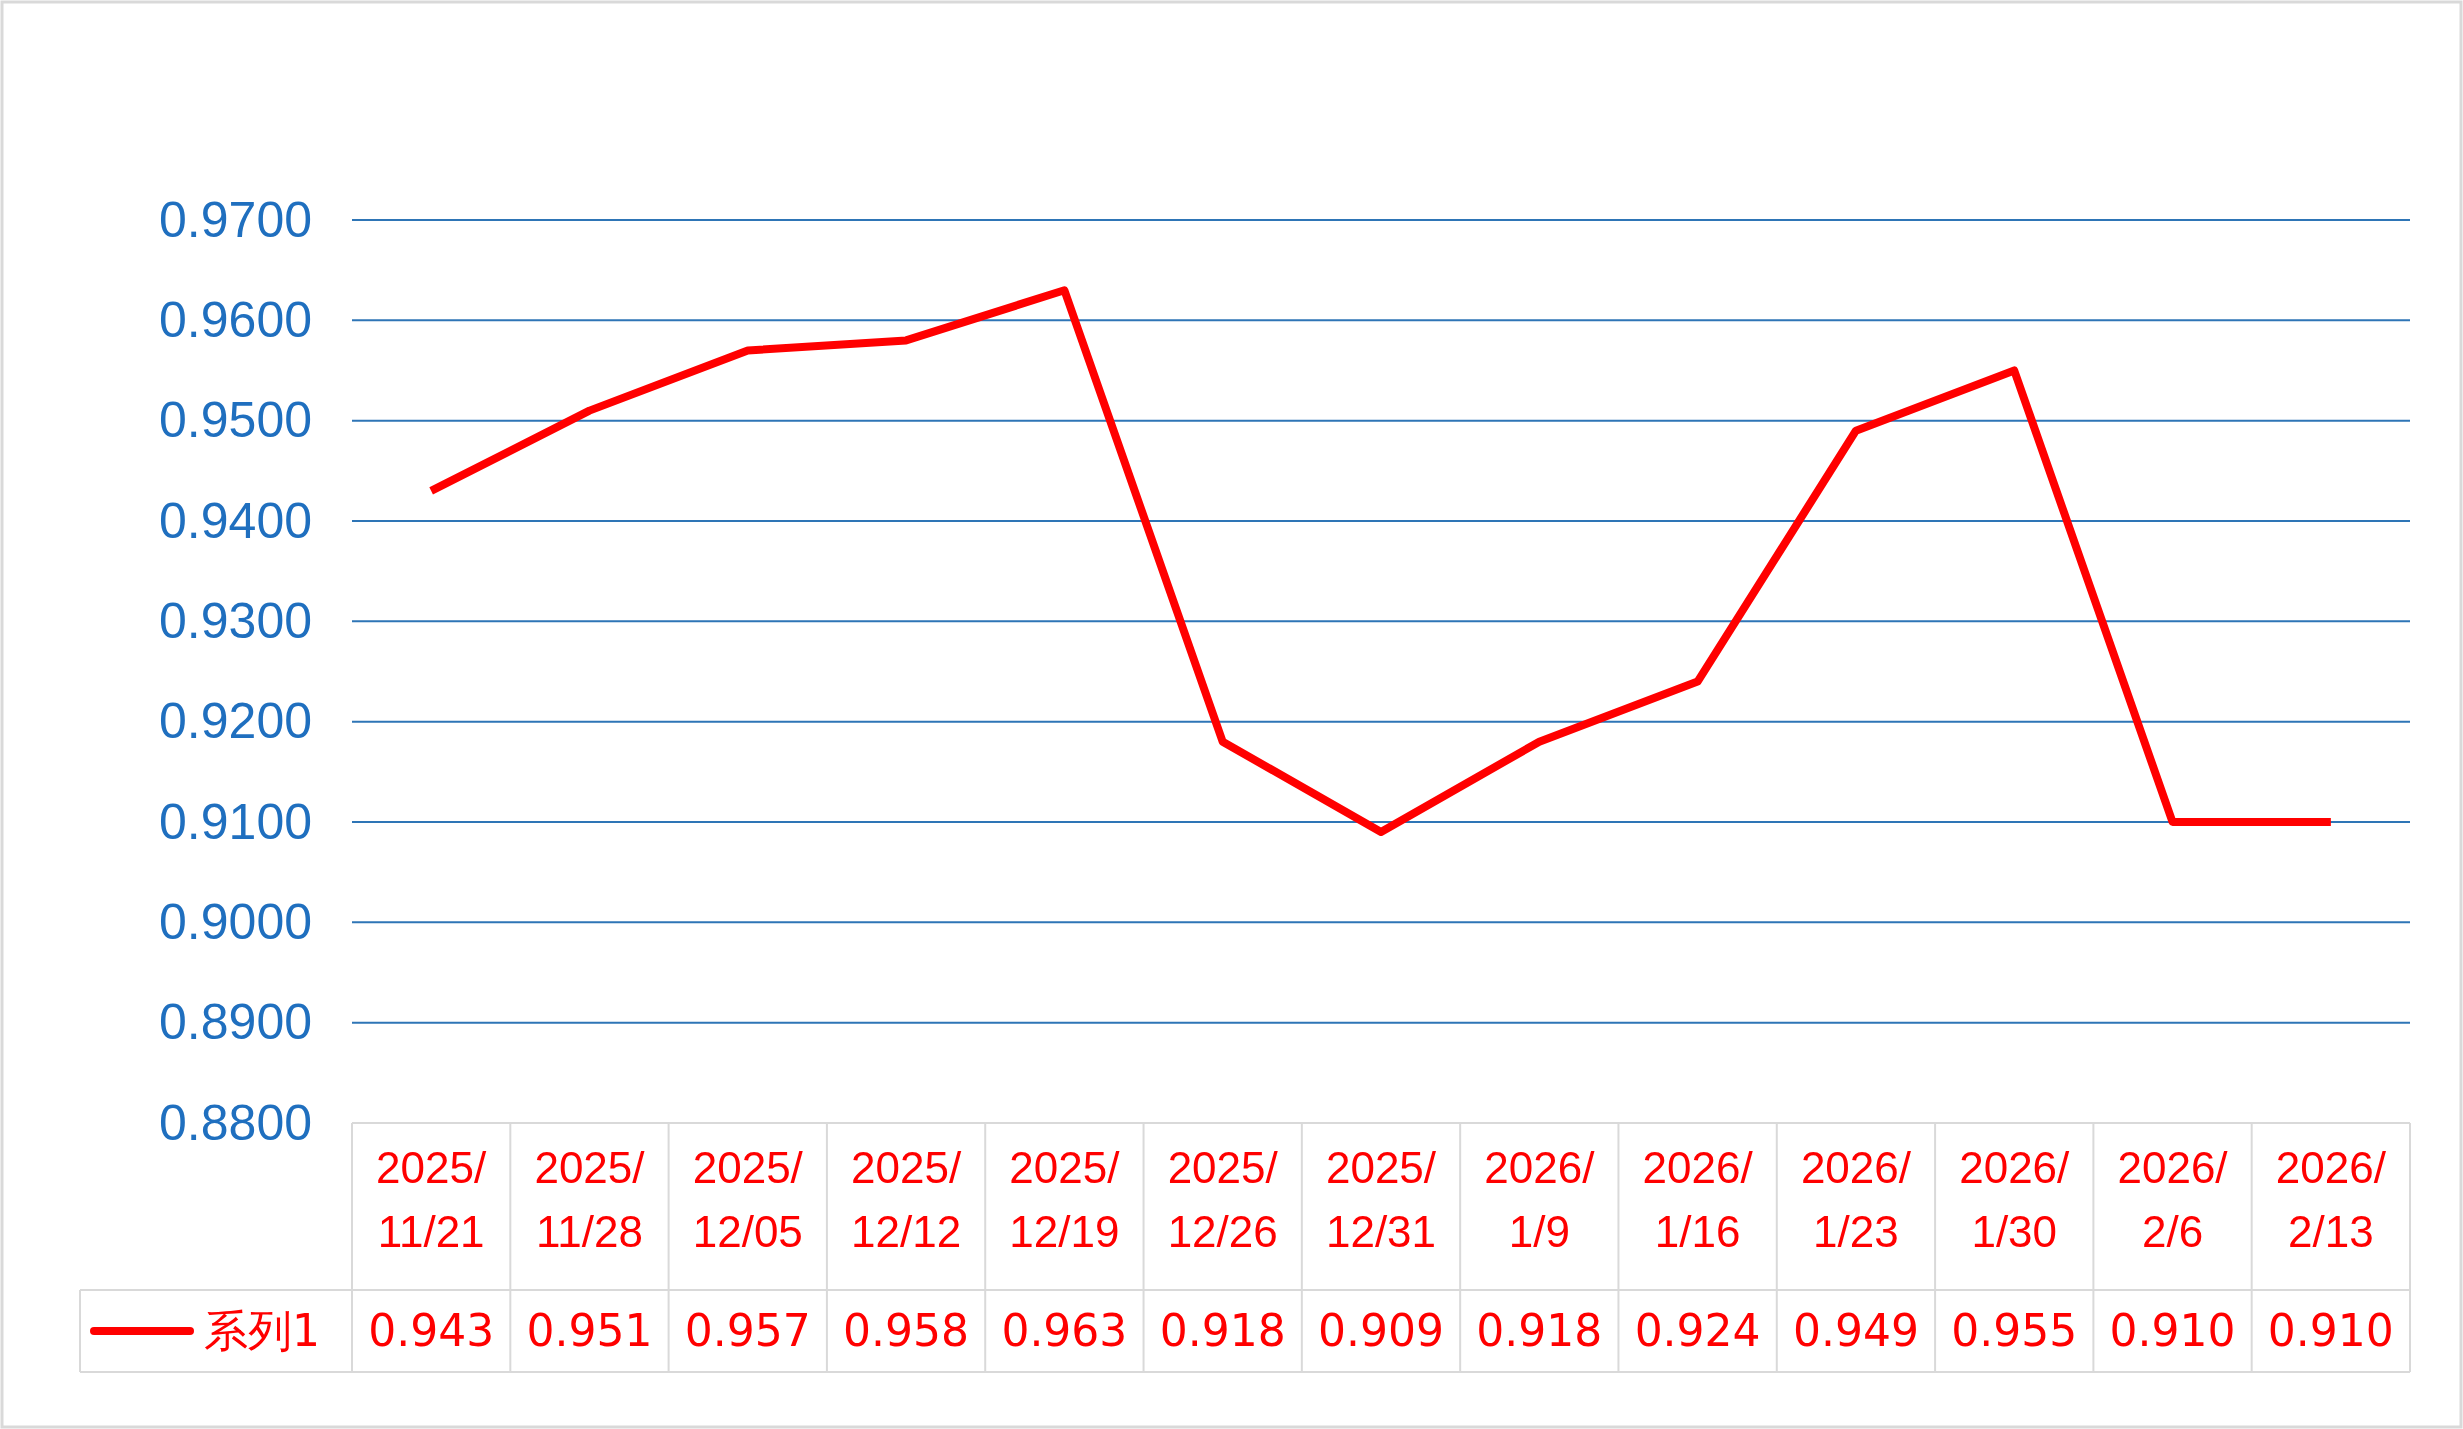 Image resolution: width=2463 pixels, height=1429 pixels. What do you see at coordinates (235, 319) in the screenshot?
I see `y-tick-label: 0.9600` at bounding box center [235, 319].